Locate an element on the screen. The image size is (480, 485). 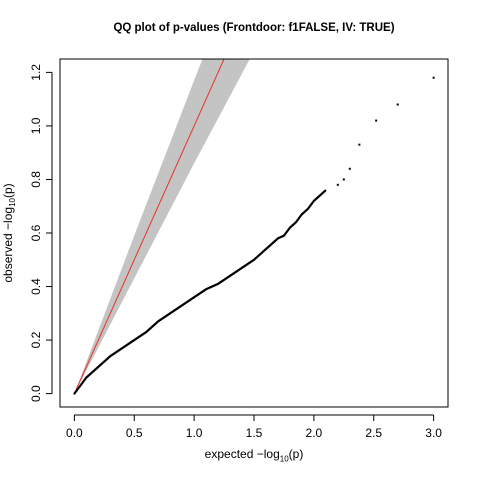
x-axis-label-sub: 10 is located at coordinates (284, 459).